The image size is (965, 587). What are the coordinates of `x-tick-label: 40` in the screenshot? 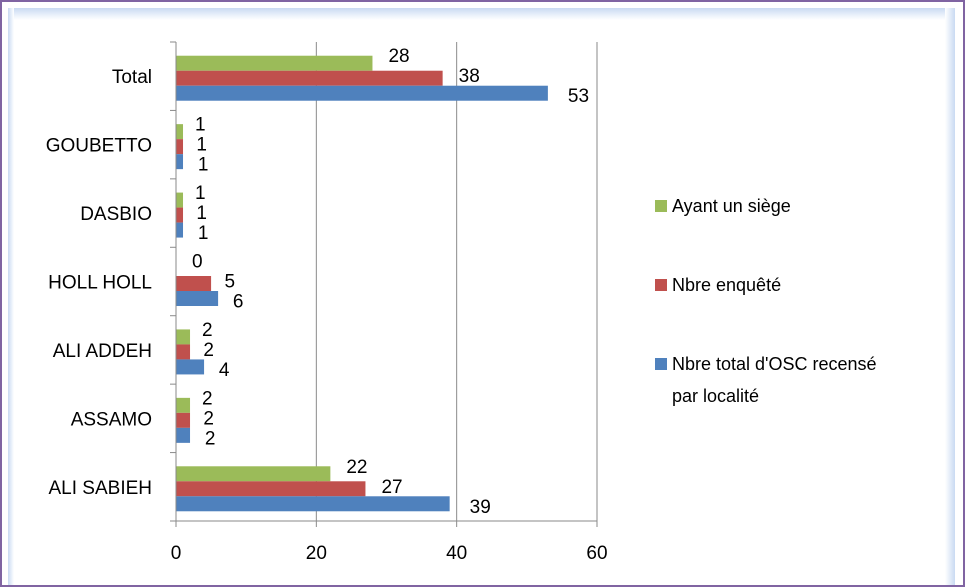 It's located at (456, 553).